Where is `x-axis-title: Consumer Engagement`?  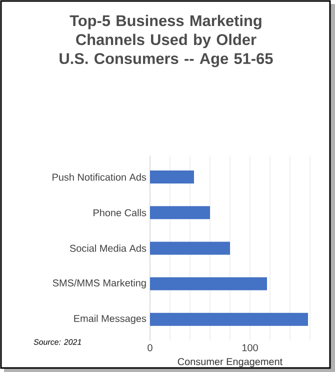
x-axis-title: Consumer Engagement is located at coordinates (230, 363).